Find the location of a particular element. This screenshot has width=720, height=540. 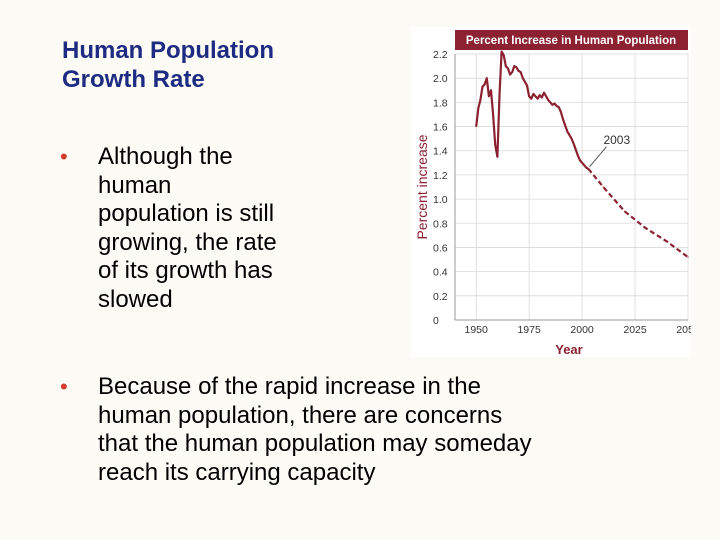

series-line-projected is located at coordinates (638, 213).